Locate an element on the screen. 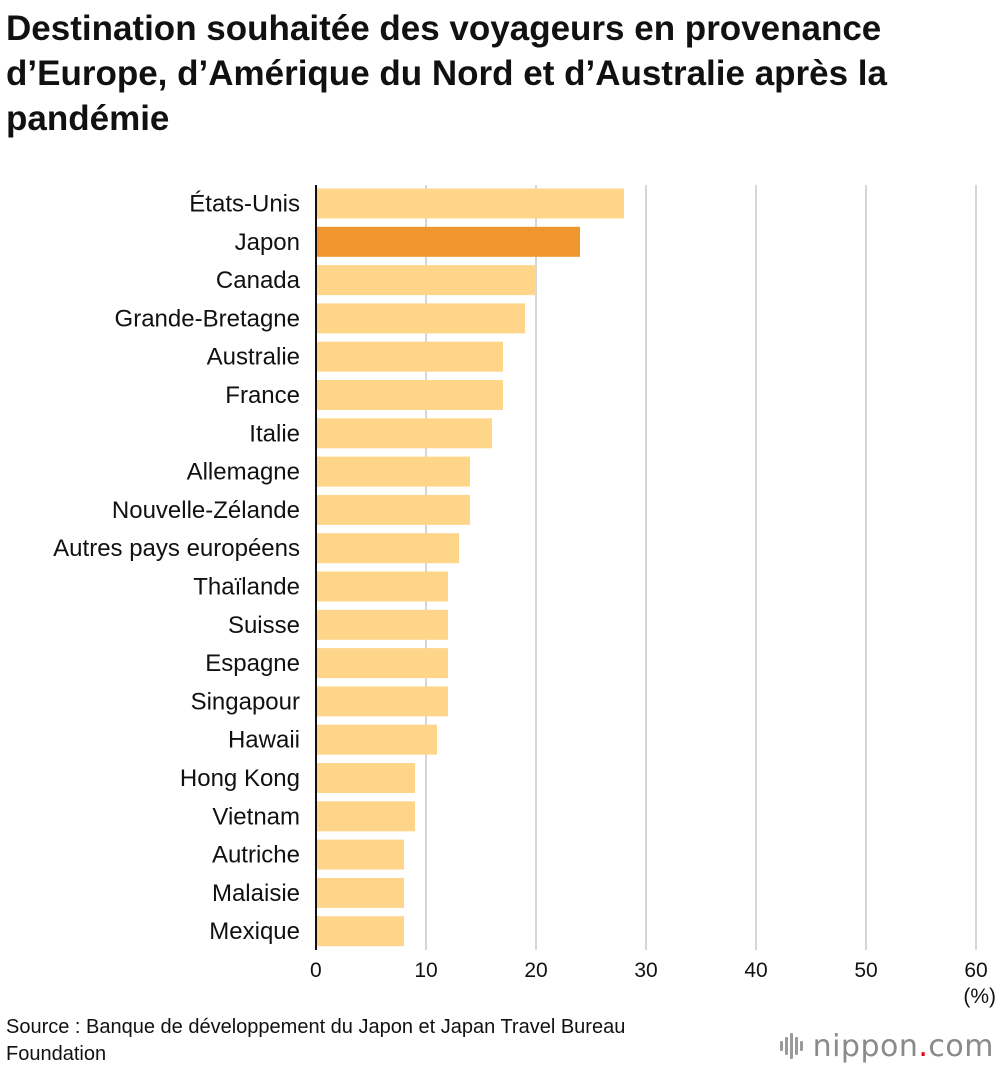  logo-text: nippon.com is located at coordinates (903, 1046).